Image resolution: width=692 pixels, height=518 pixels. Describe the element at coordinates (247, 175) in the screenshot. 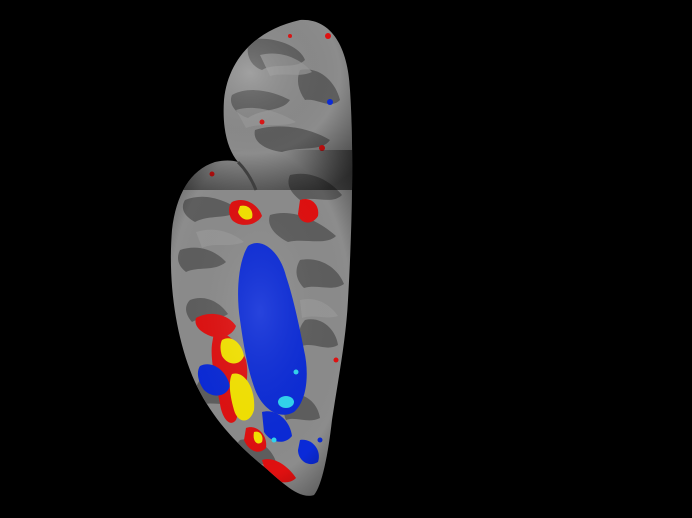

I see `lobe-crease` at that location.